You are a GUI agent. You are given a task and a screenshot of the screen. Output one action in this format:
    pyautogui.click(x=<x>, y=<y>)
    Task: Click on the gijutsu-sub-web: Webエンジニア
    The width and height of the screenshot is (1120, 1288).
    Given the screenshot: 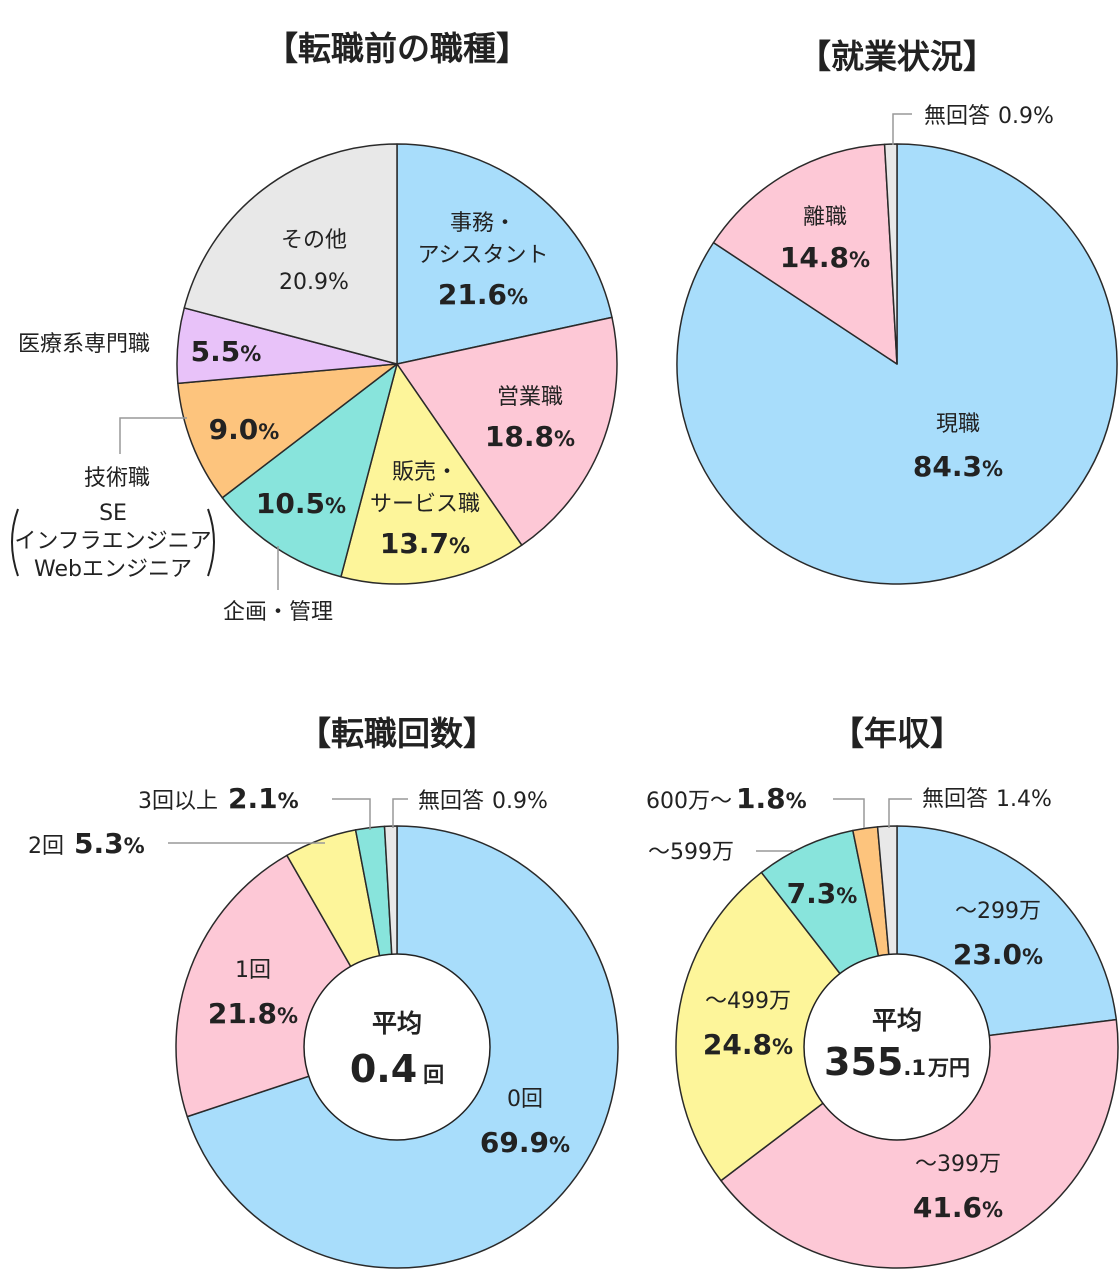 What is the action you would take?
    pyautogui.click(x=113, y=569)
    